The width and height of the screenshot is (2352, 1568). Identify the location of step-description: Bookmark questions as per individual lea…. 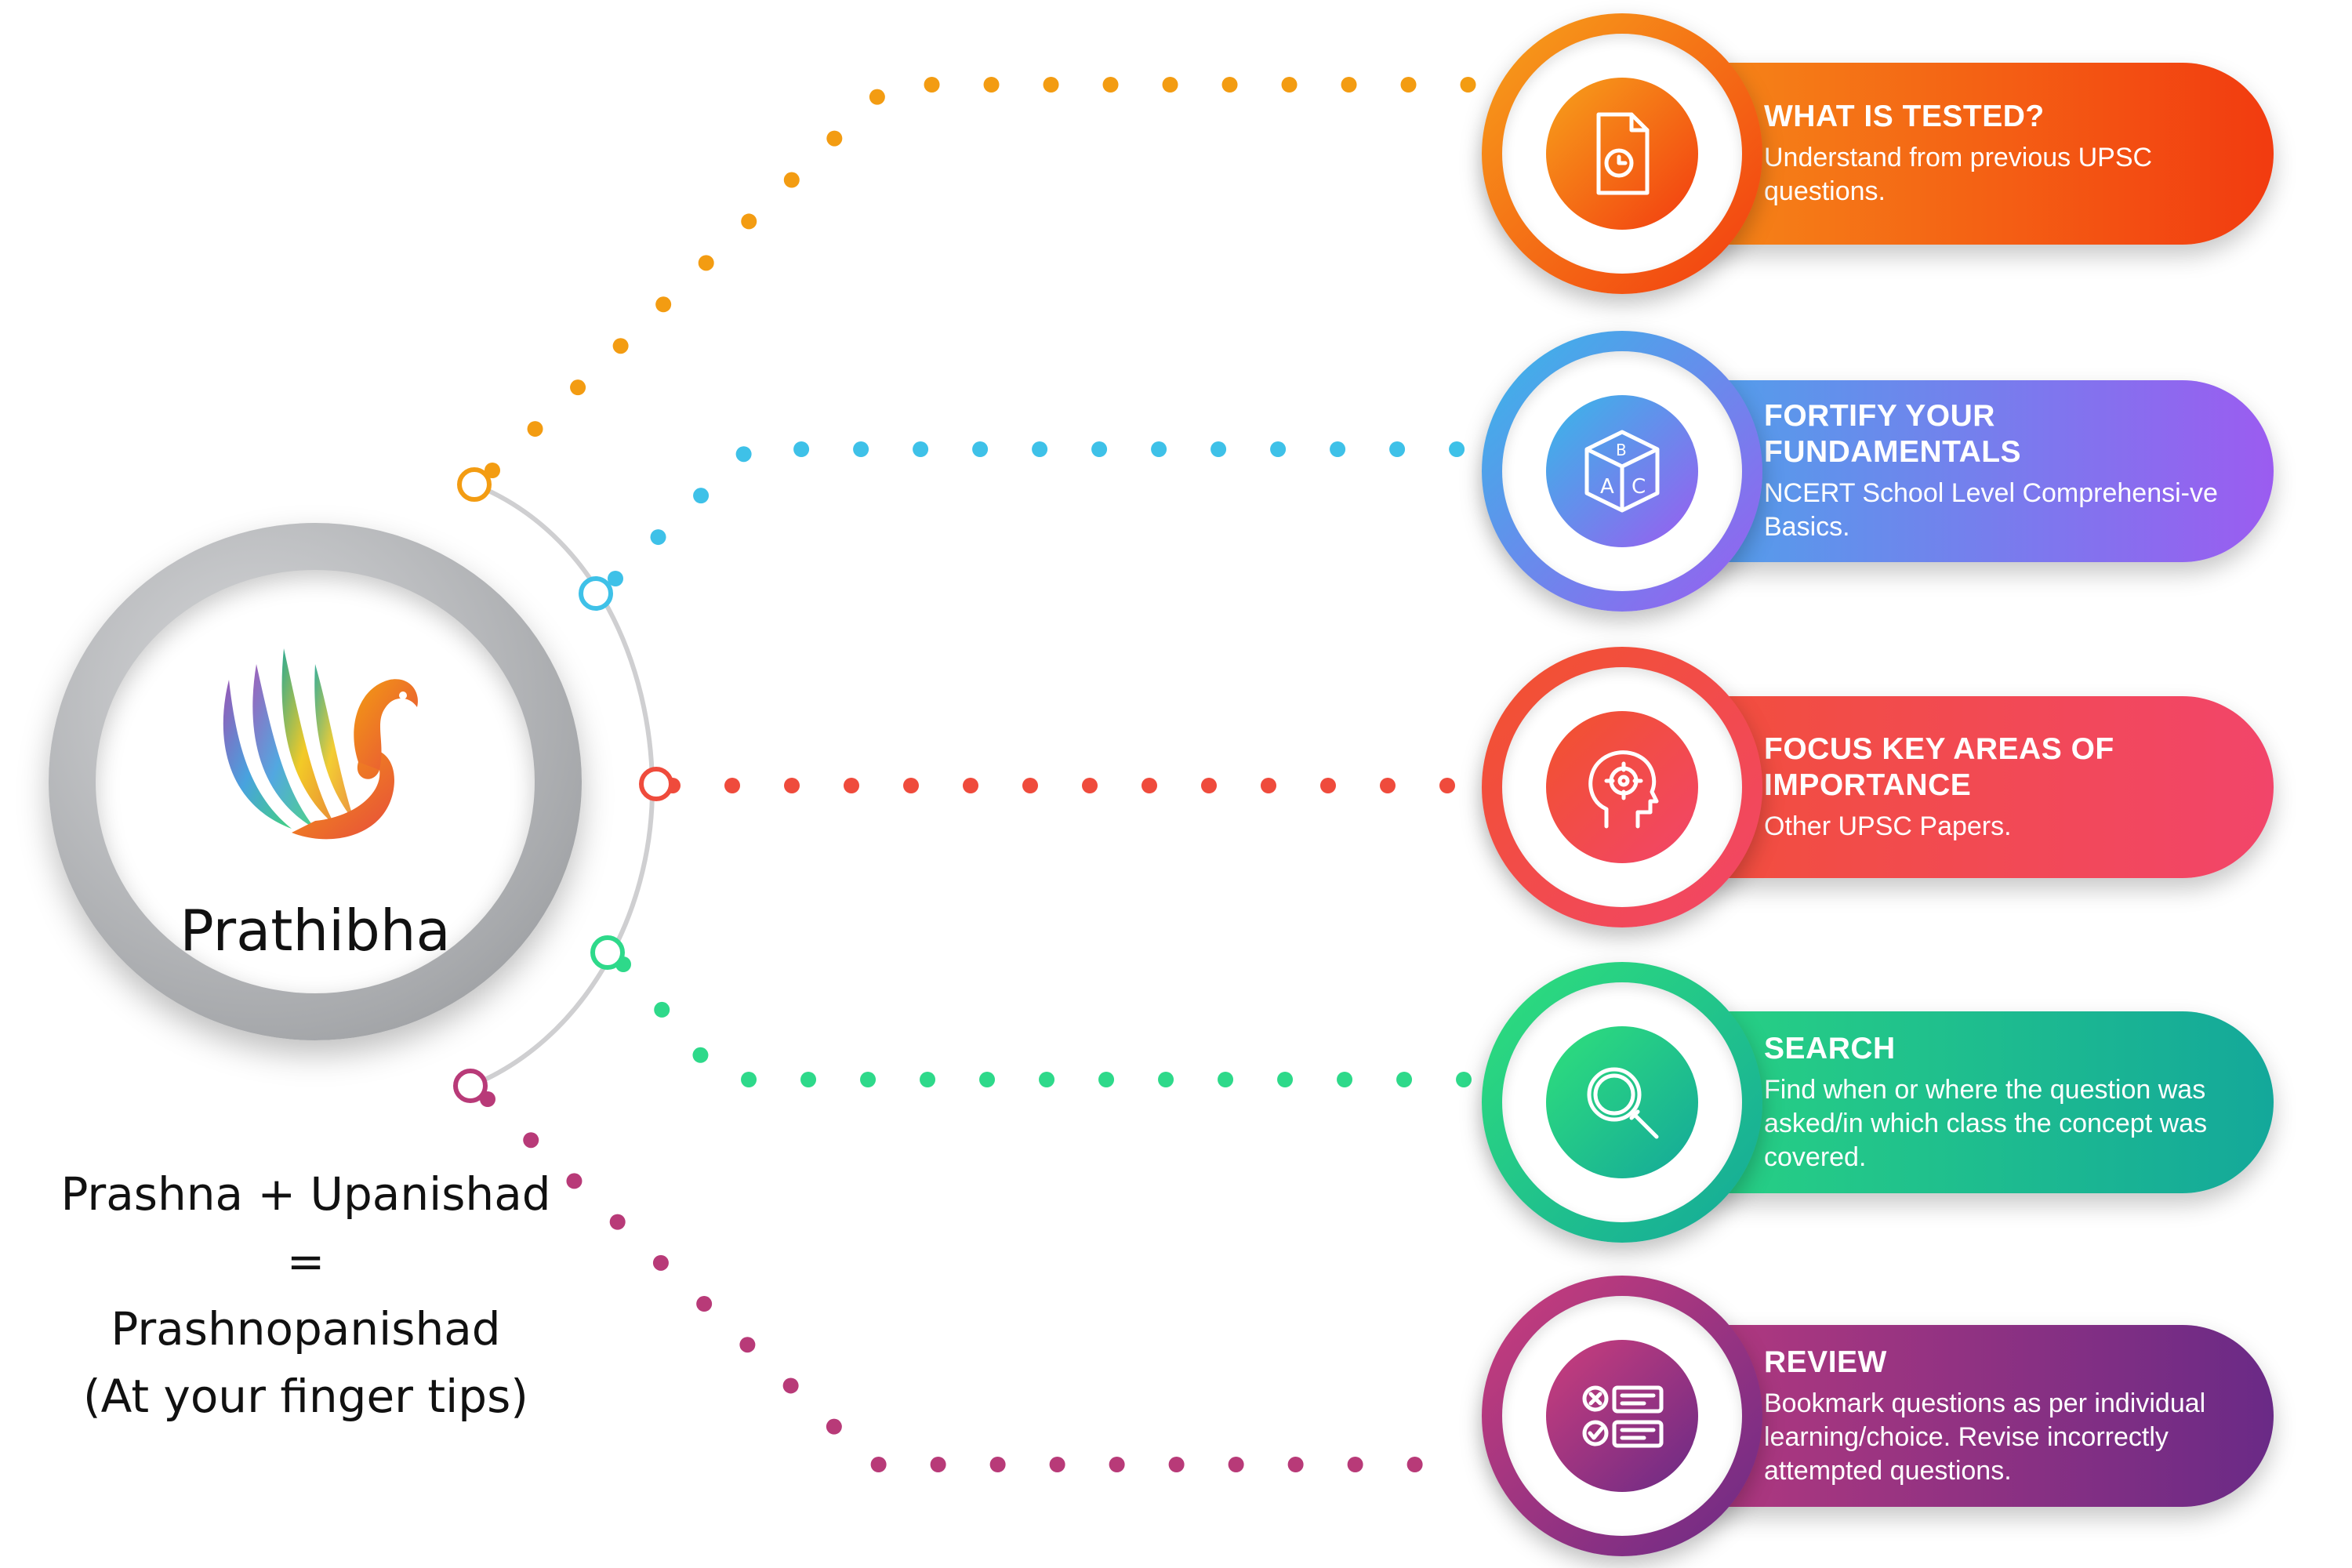
(1985, 1437).